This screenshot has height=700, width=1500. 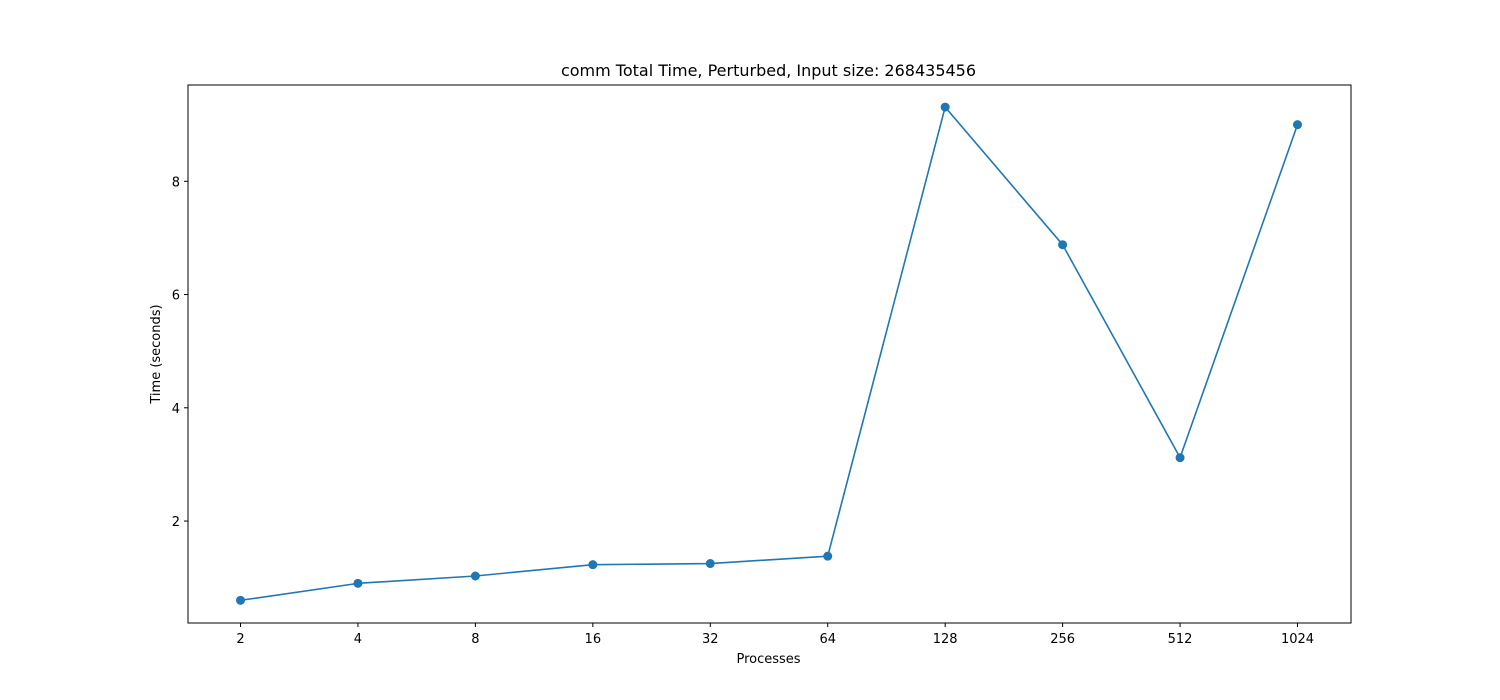 What do you see at coordinates (176, 182) in the screenshot?
I see `y-tick-label-8: 8` at bounding box center [176, 182].